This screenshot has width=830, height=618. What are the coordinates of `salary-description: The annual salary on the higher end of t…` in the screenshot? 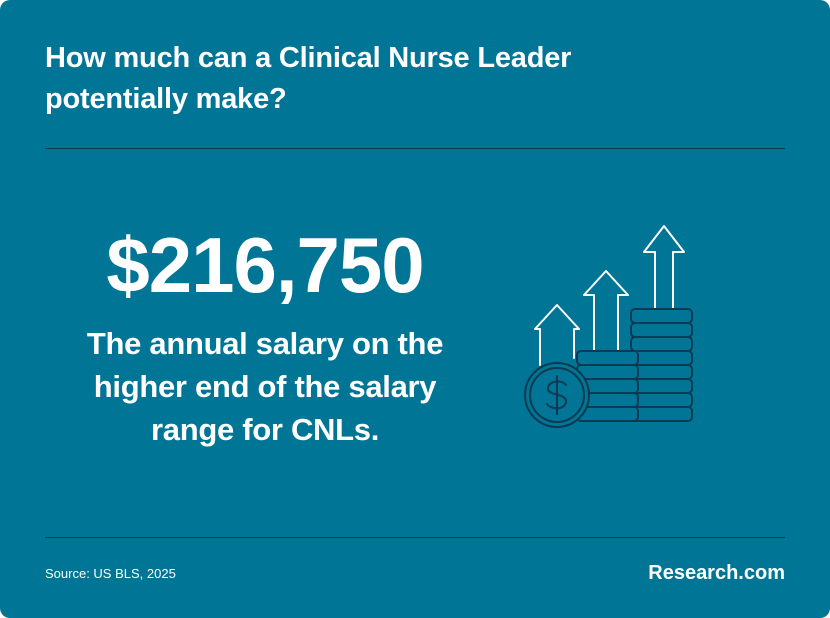 It's located at (265, 386).